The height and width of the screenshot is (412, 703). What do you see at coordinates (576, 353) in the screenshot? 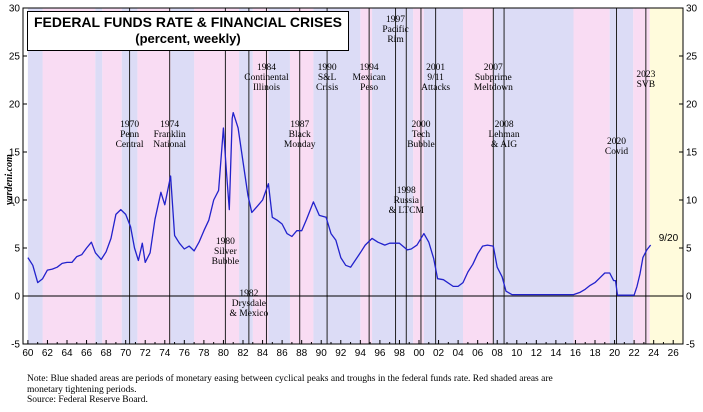
I see `x-tick-label: 16` at bounding box center [576, 353].